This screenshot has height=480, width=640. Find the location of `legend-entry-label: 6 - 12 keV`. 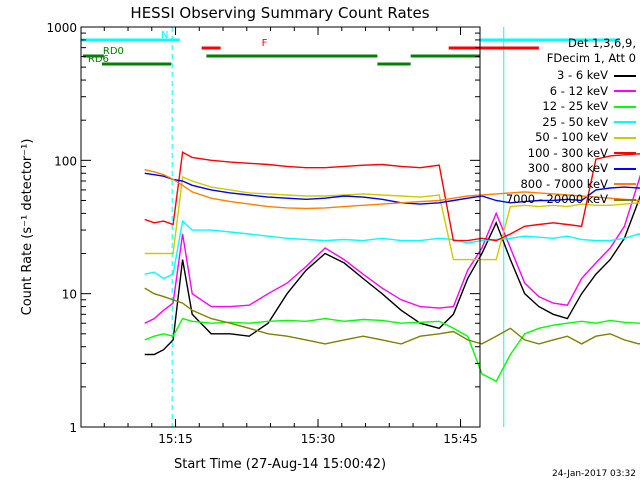

legend-entry-label: 6 - 12 keV is located at coordinates (578, 90).